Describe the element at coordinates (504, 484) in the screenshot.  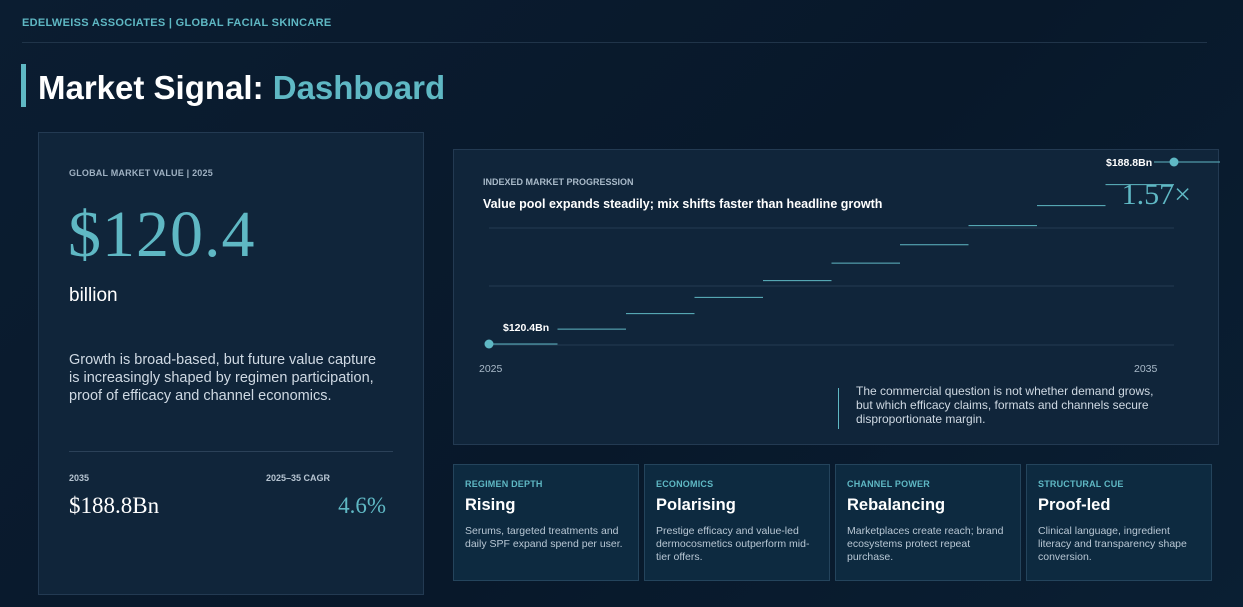
I see `insight-card-label: REGIMEN DEPTH` at that location.